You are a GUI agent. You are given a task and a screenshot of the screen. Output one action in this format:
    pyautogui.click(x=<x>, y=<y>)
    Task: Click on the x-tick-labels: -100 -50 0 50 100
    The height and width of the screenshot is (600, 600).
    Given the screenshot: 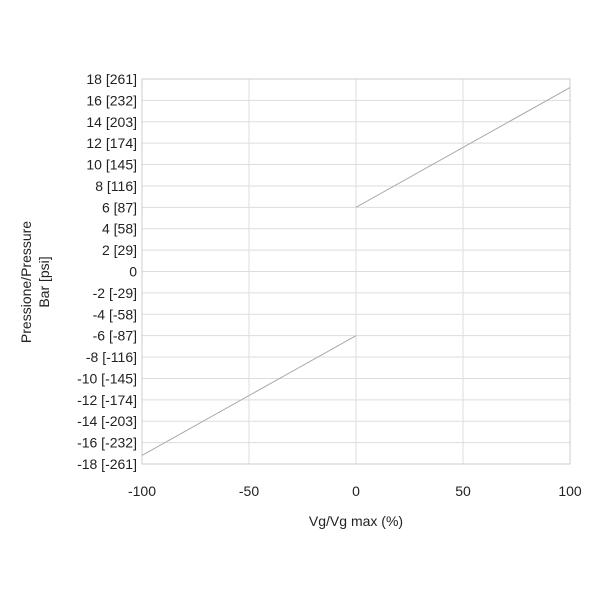 What is the action you would take?
    pyautogui.click(x=355, y=491)
    